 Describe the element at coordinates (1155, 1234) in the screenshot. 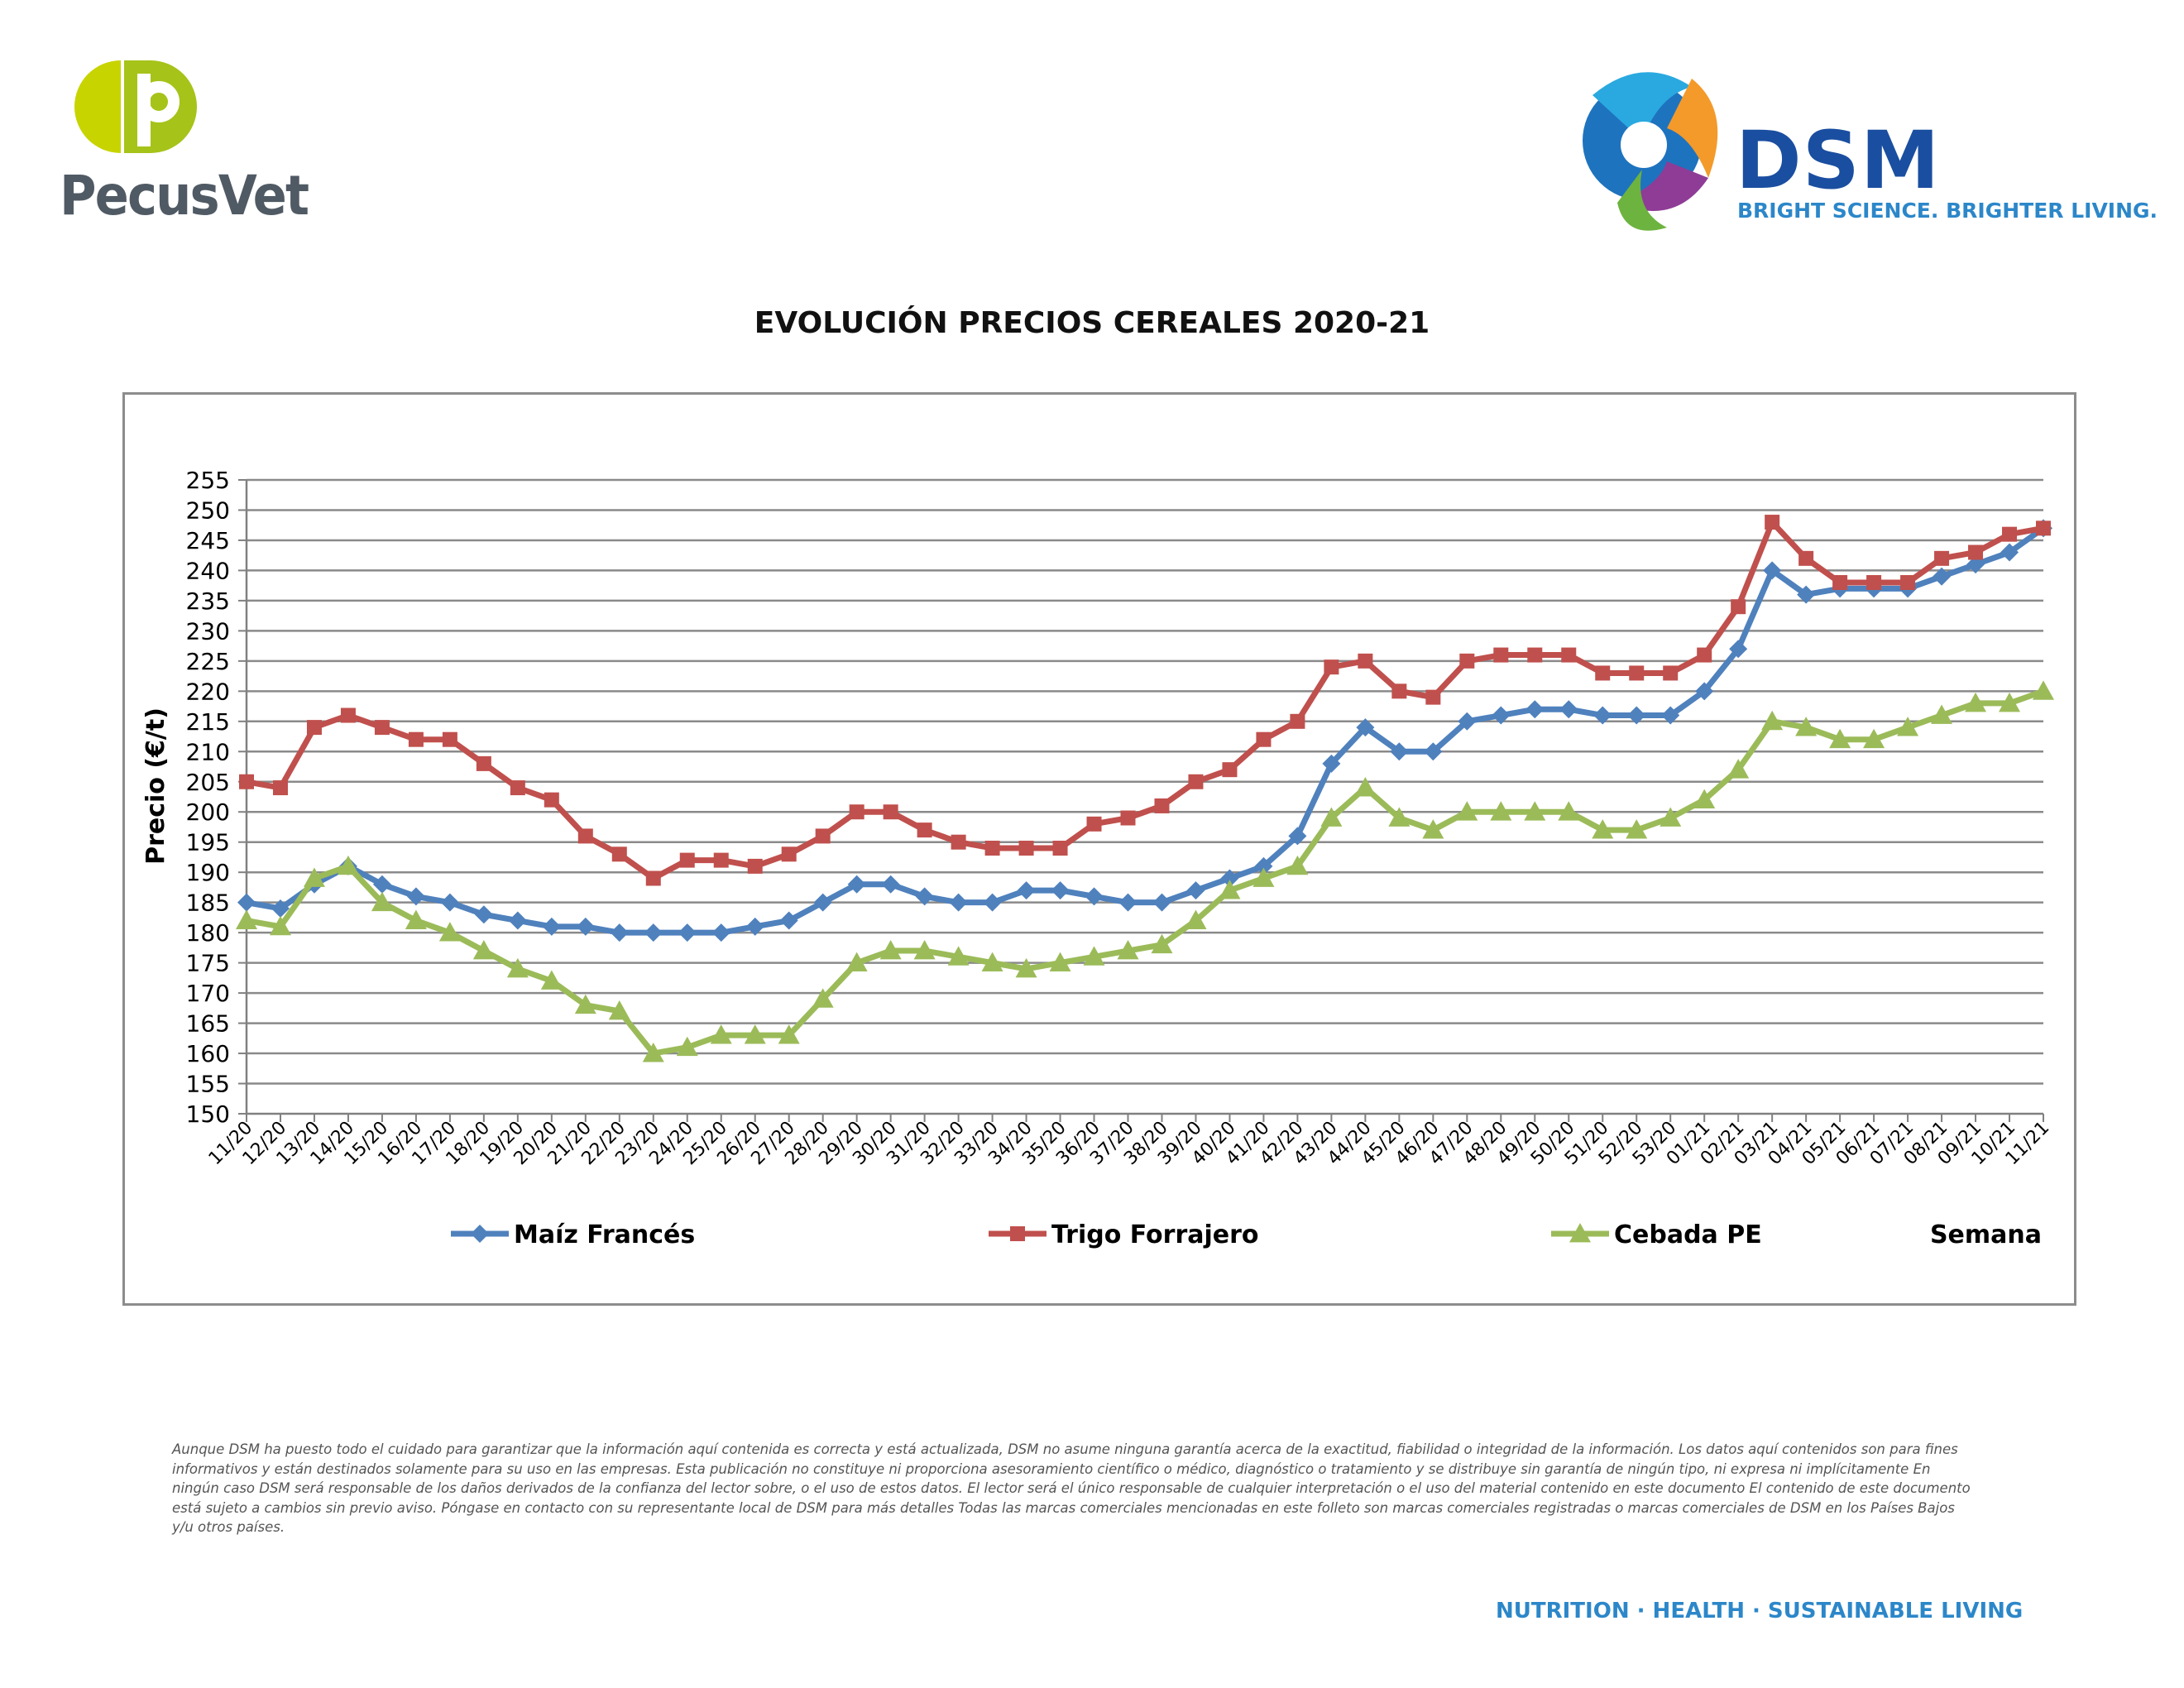

I see `legend-label: Trigo Forrajero` at that location.